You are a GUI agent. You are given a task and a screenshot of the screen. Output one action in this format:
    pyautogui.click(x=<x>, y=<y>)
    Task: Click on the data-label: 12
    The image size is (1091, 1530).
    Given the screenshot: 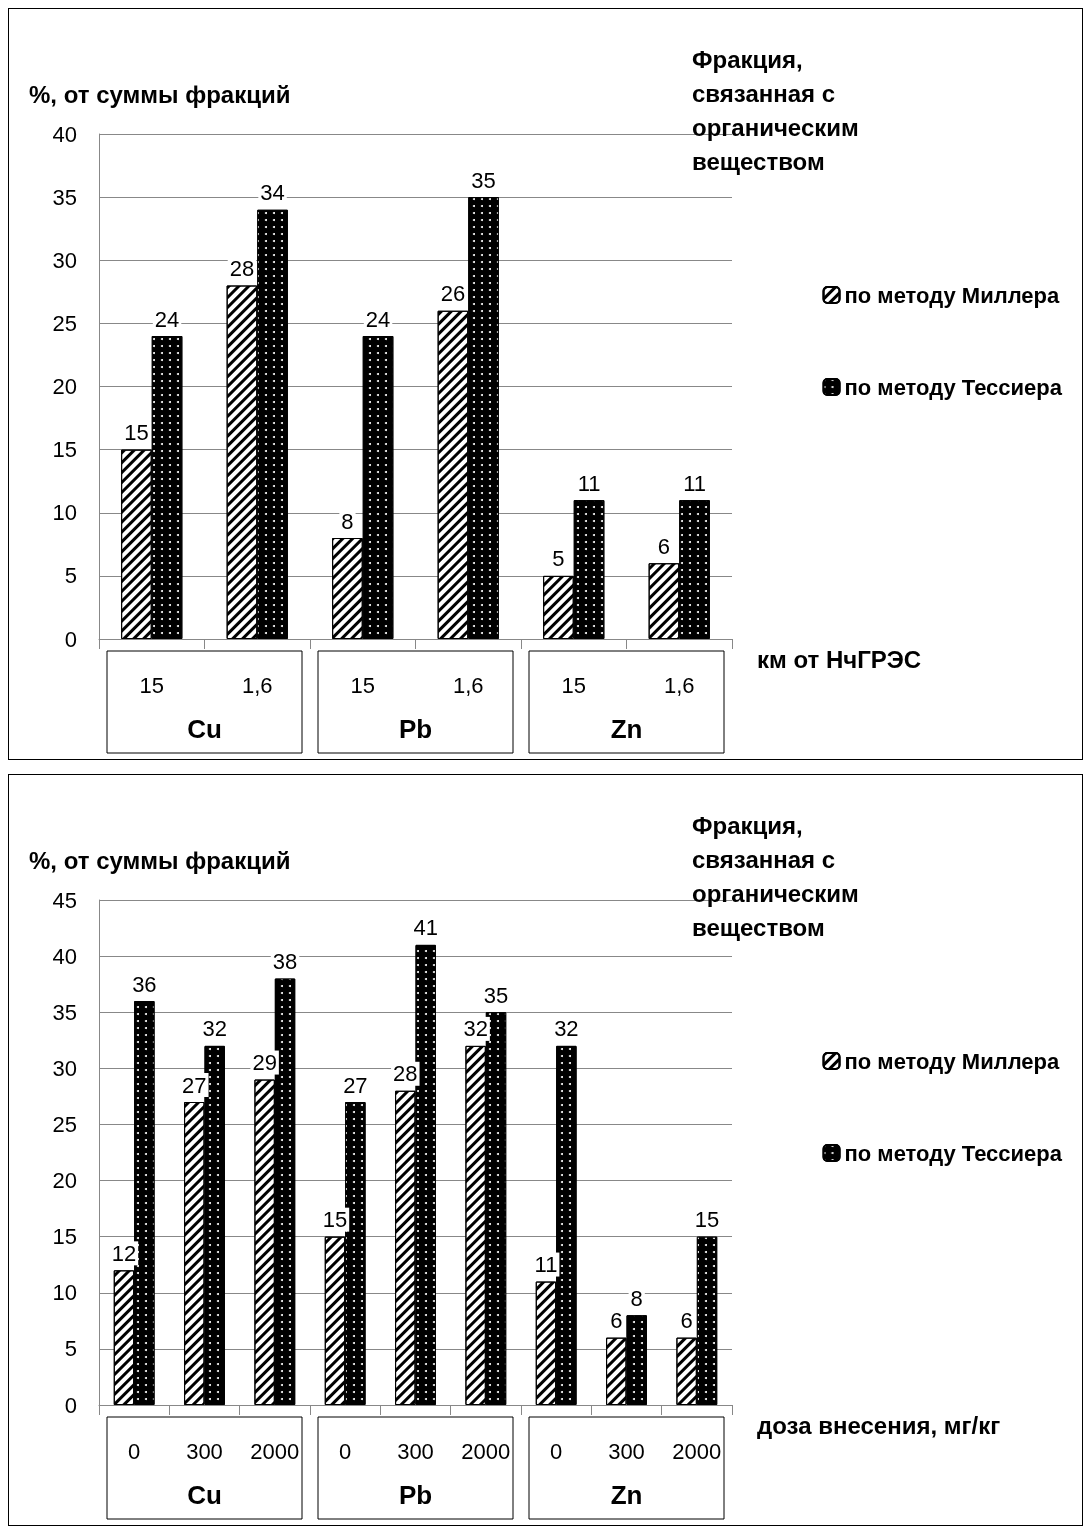 What is the action you would take?
    pyautogui.click(x=124, y=1253)
    